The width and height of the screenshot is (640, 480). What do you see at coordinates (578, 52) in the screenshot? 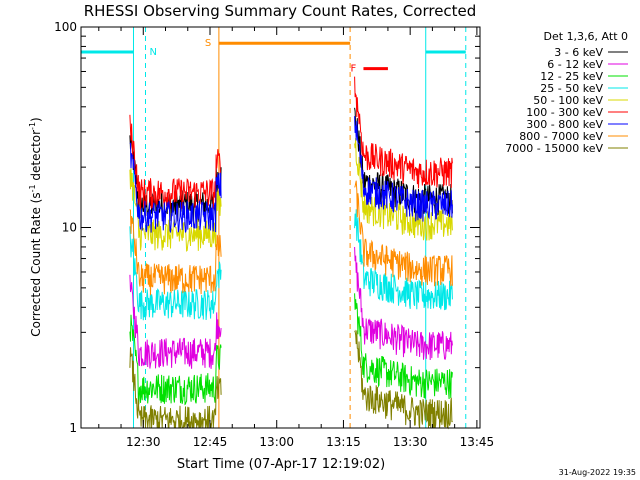
I see `legend-label: 3 - 6 keV` at bounding box center [578, 52].